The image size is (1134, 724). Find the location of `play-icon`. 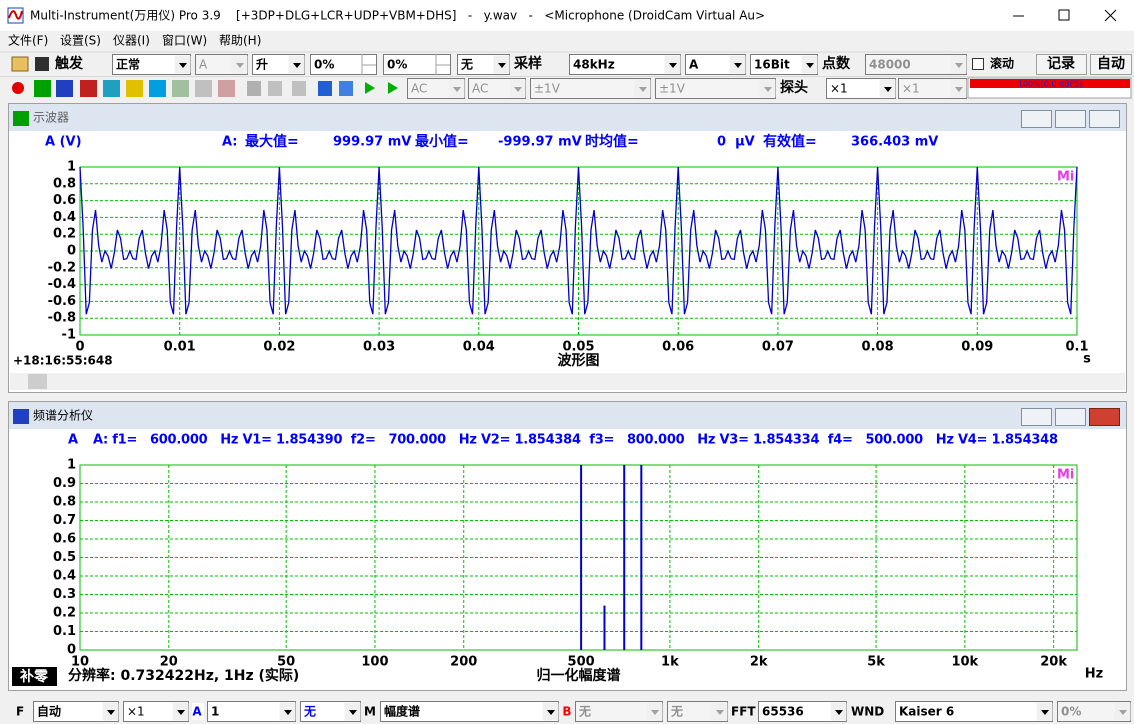

play-icon is located at coordinates (370, 88).